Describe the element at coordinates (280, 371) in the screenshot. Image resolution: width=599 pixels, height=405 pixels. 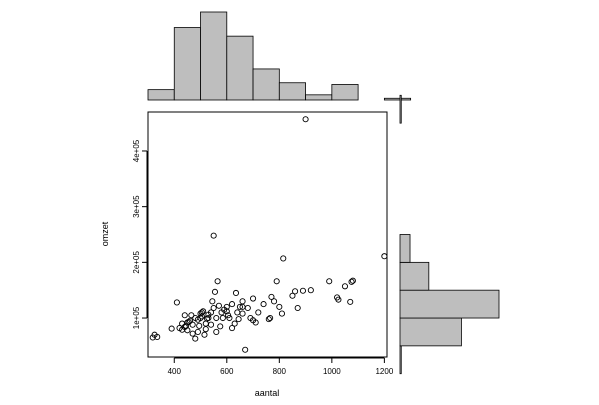
I see `x-tick-label: 800` at that location.